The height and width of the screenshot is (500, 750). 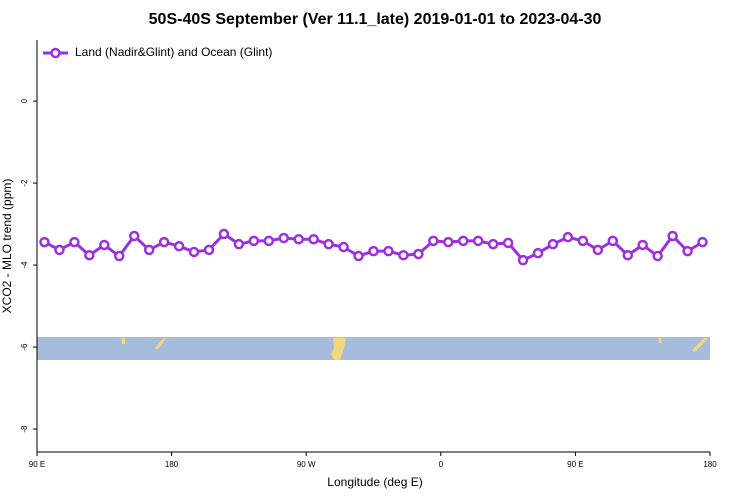 What do you see at coordinates (441, 464) in the screenshot?
I see `x-tick-label: 0` at bounding box center [441, 464].